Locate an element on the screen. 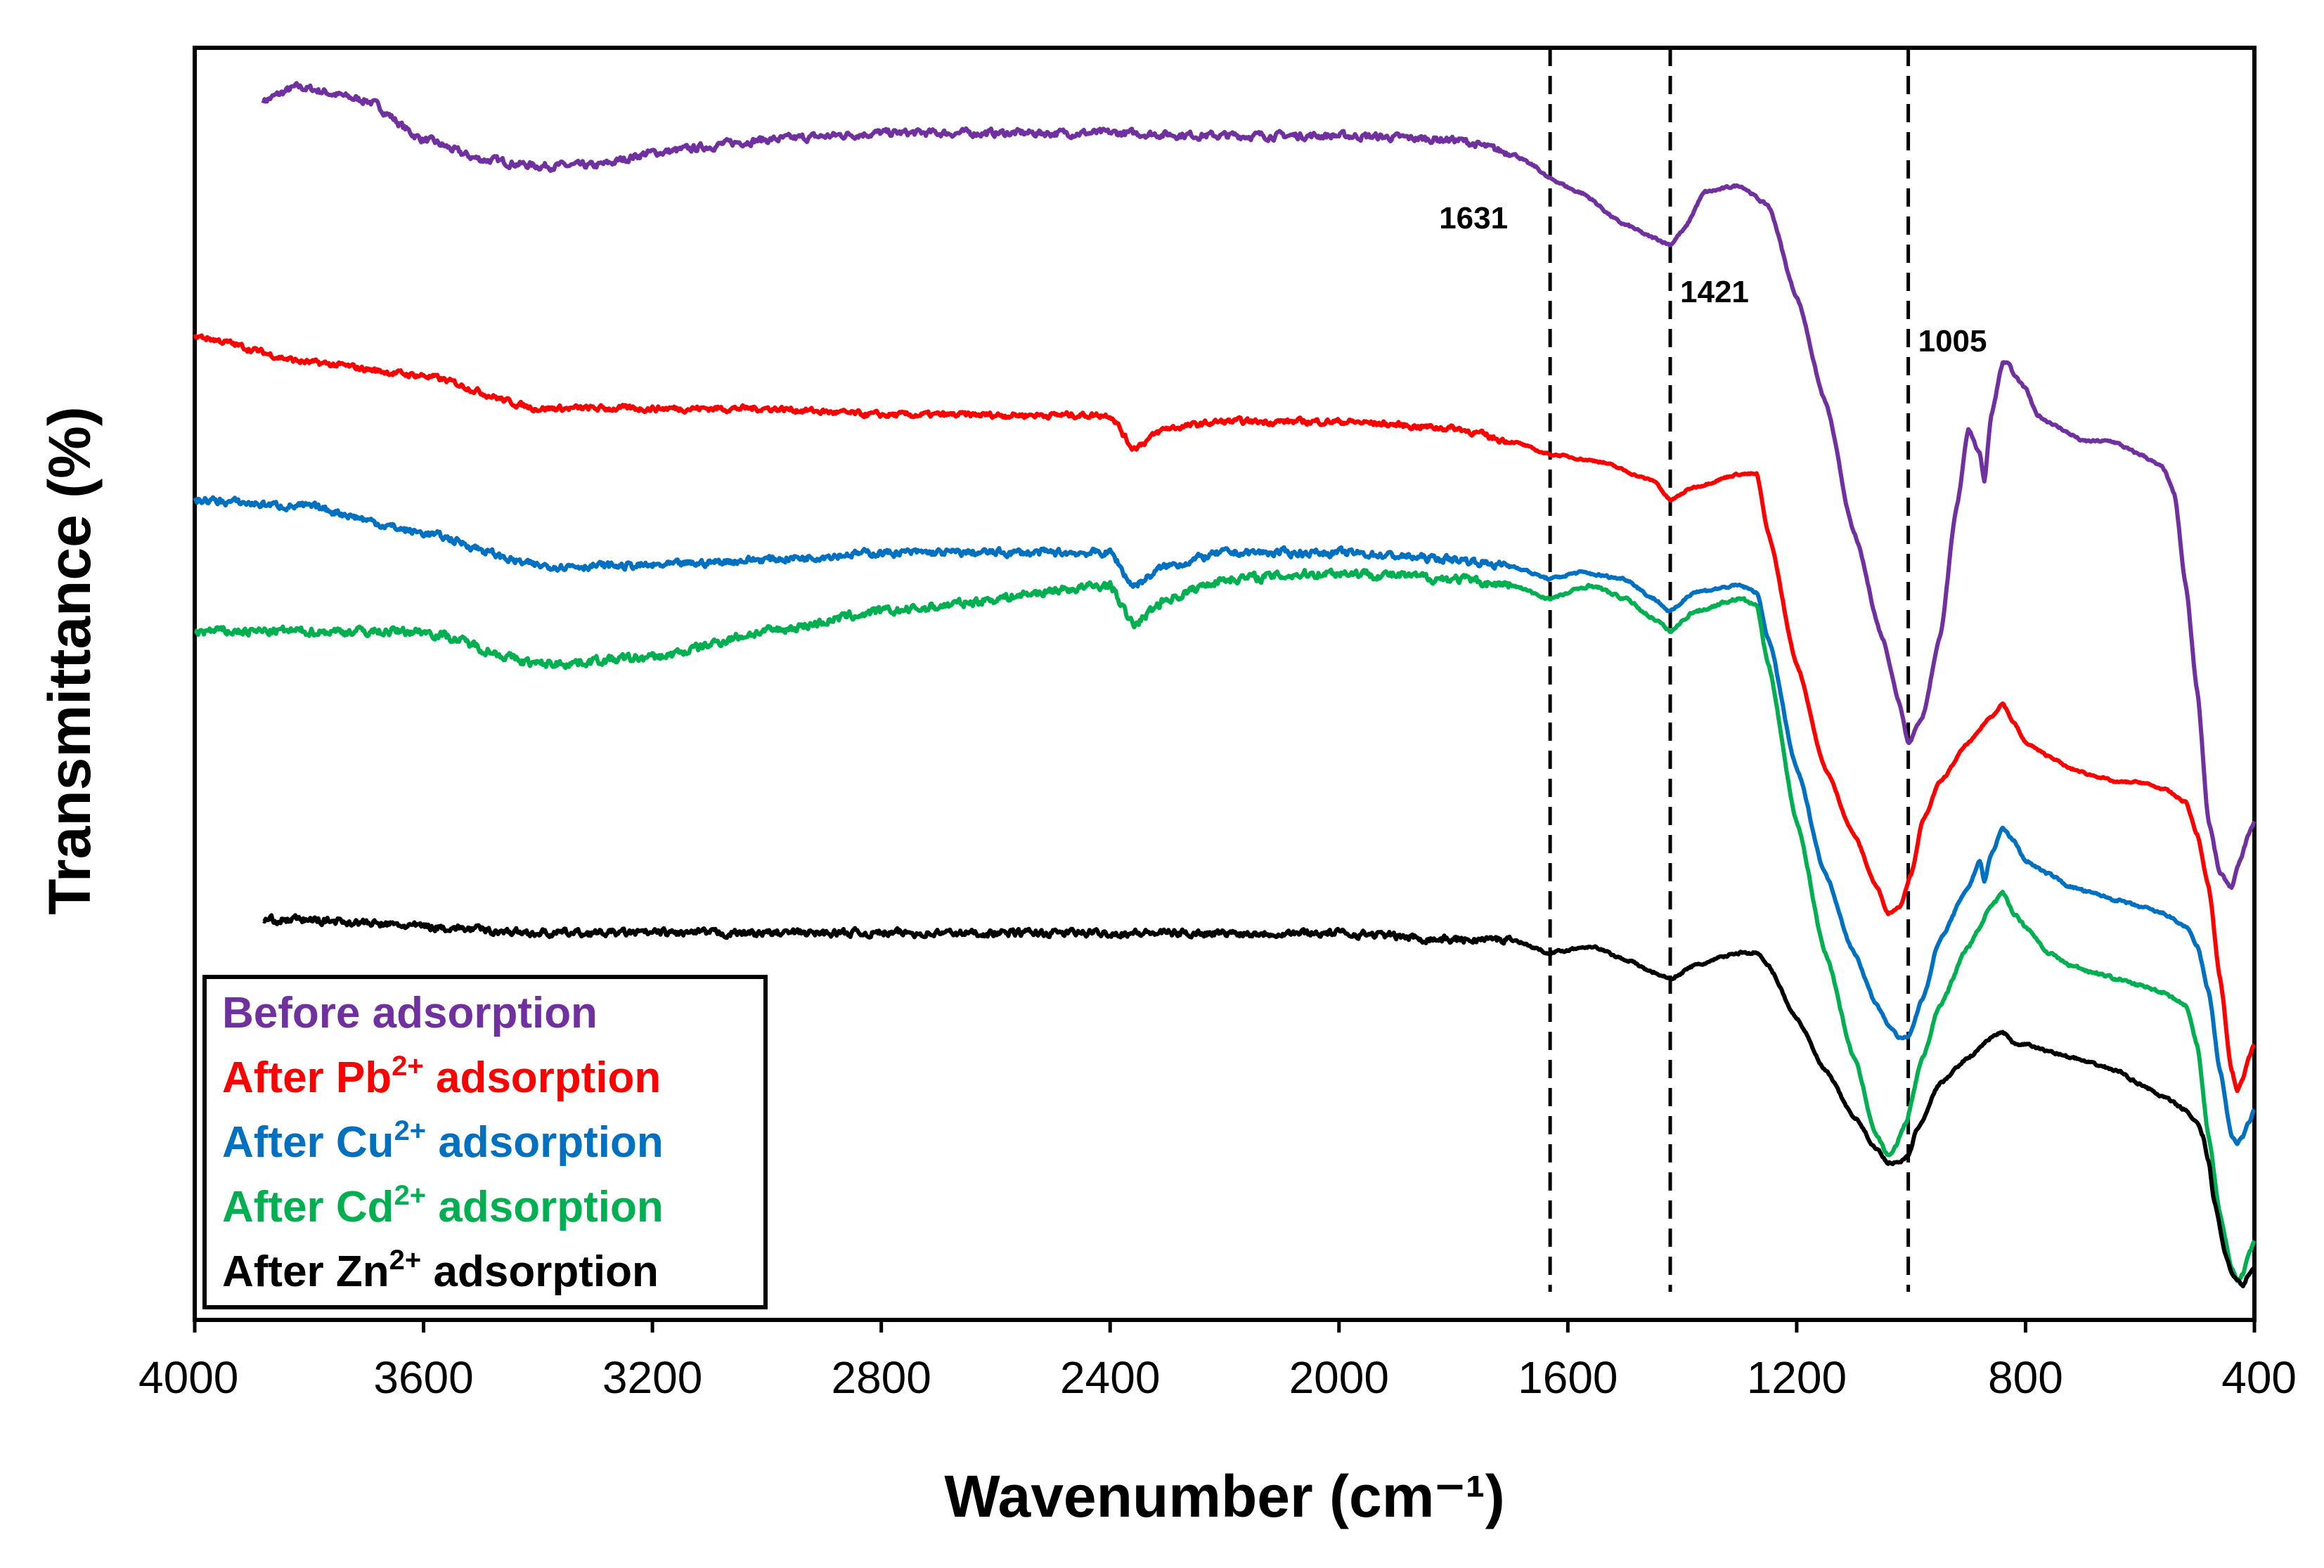 The width and height of the screenshot is (2324, 1568). legend-entry: After Cd2+ adsorption is located at coordinates (443, 1205).